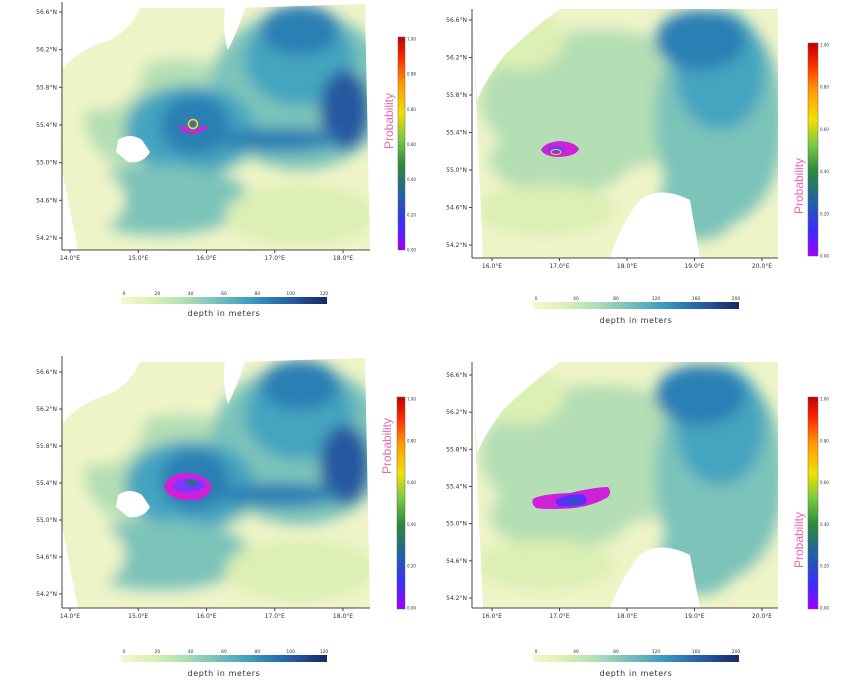 This screenshot has width=849, height=686. Describe the element at coordinates (157, 652) in the screenshot. I see `depth-tick-label: 20` at that location.